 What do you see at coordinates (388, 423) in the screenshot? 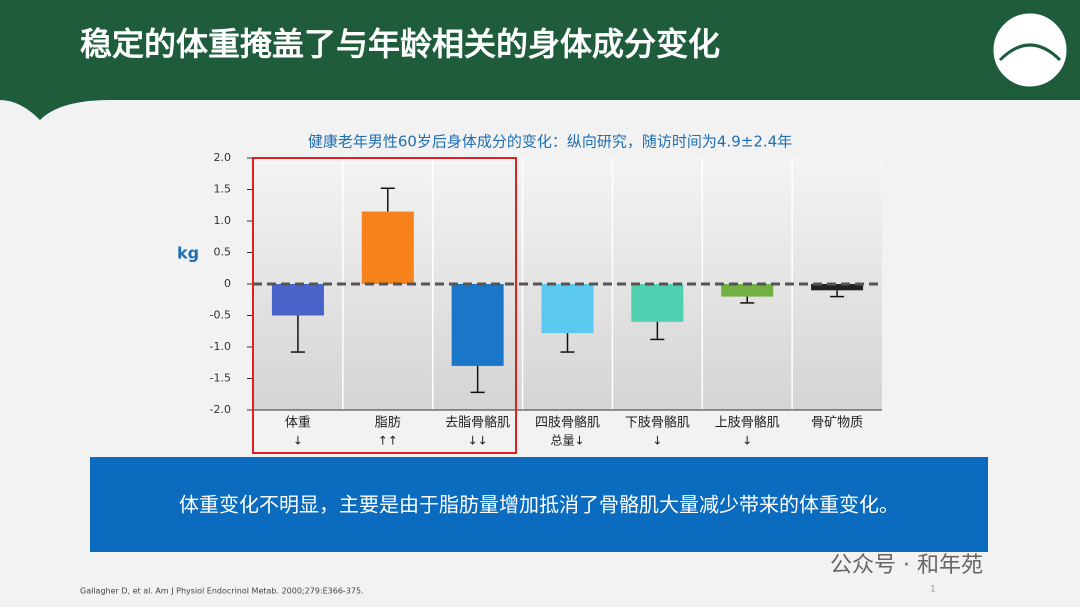
I see `x-tick-label: 脂肪` at bounding box center [388, 423].